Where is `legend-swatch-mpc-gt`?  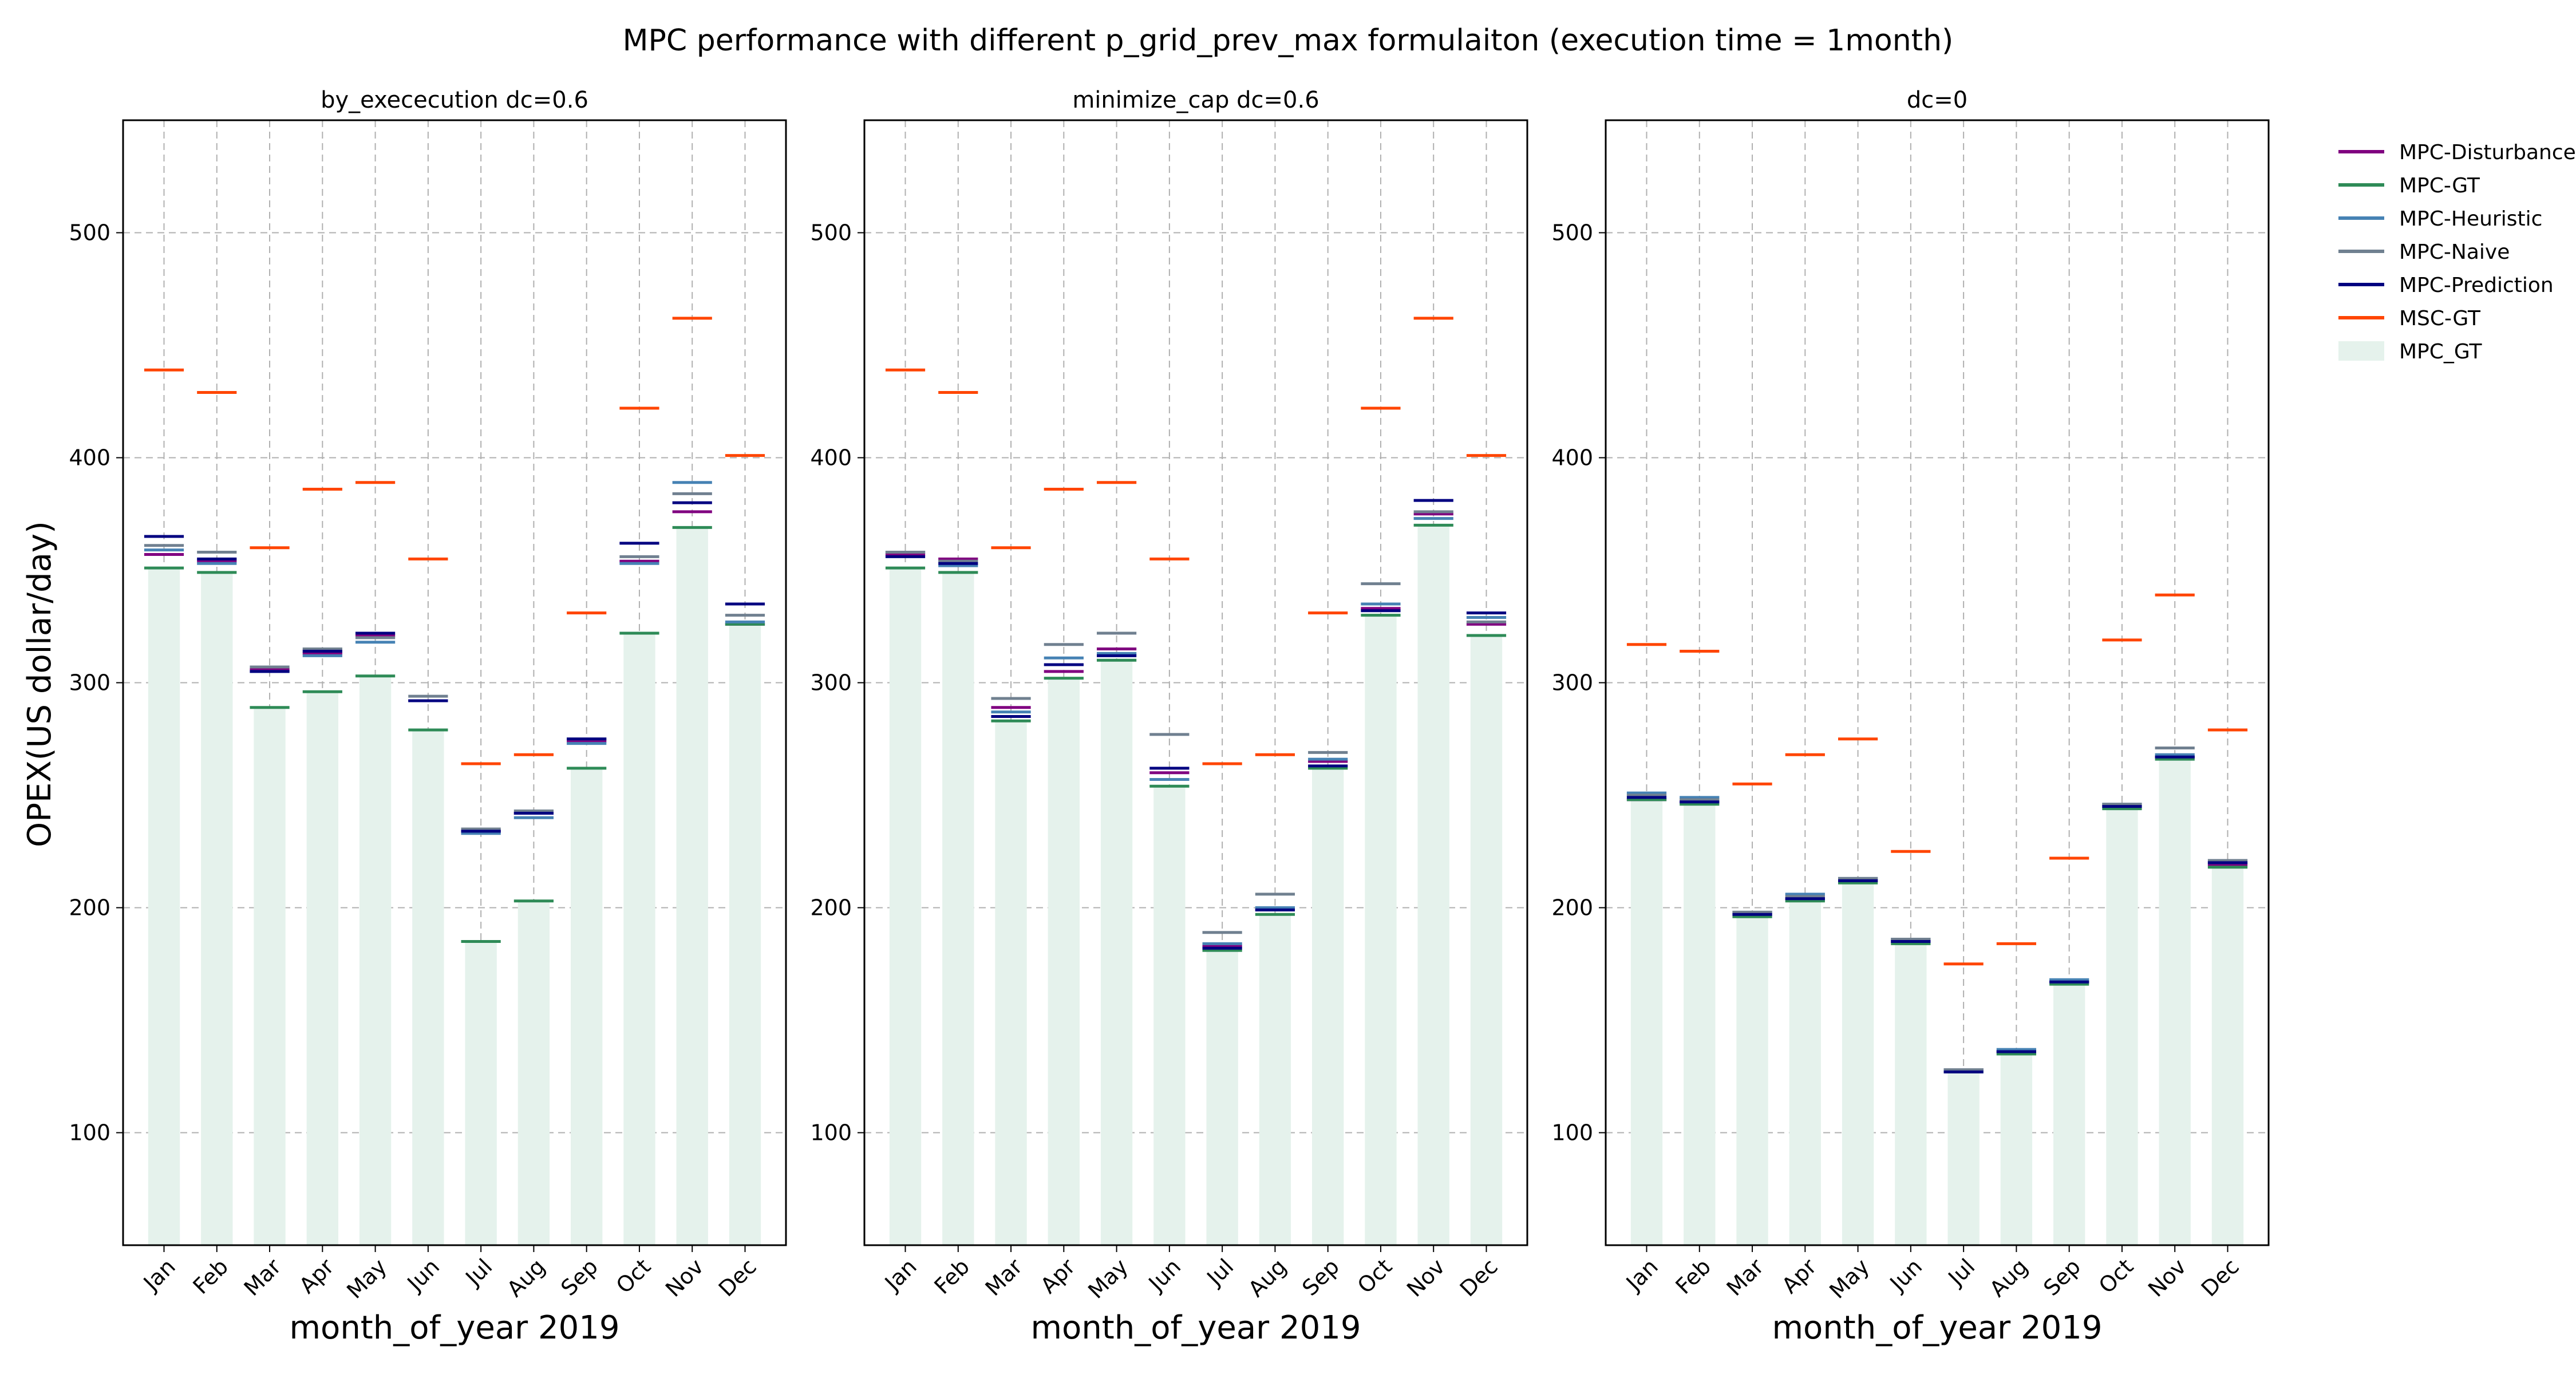 legend-swatch-mpc-gt is located at coordinates (2361, 351).